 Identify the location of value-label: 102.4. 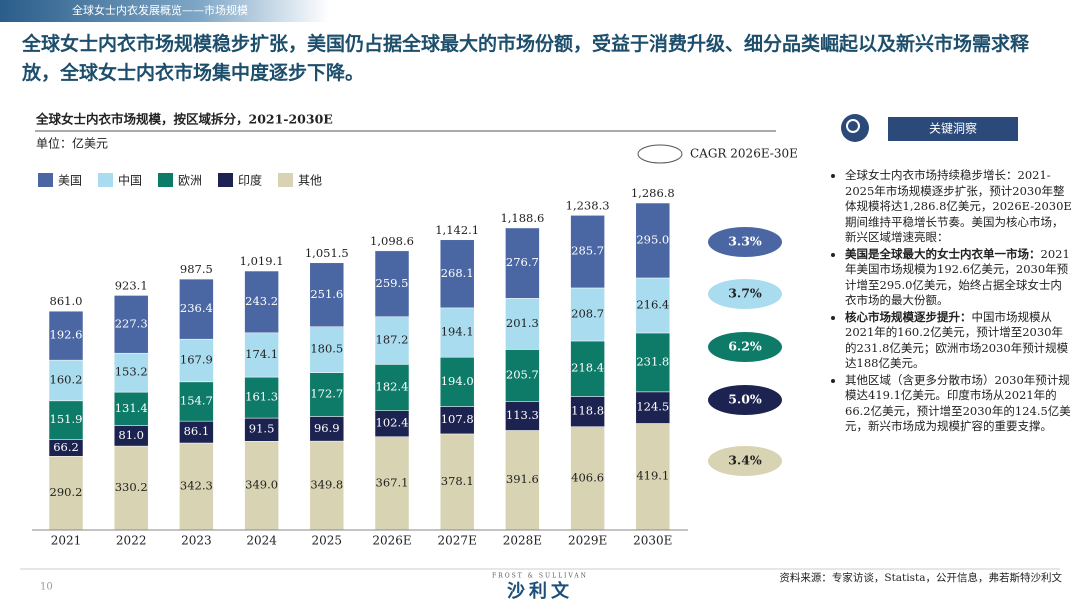
(392, 423).